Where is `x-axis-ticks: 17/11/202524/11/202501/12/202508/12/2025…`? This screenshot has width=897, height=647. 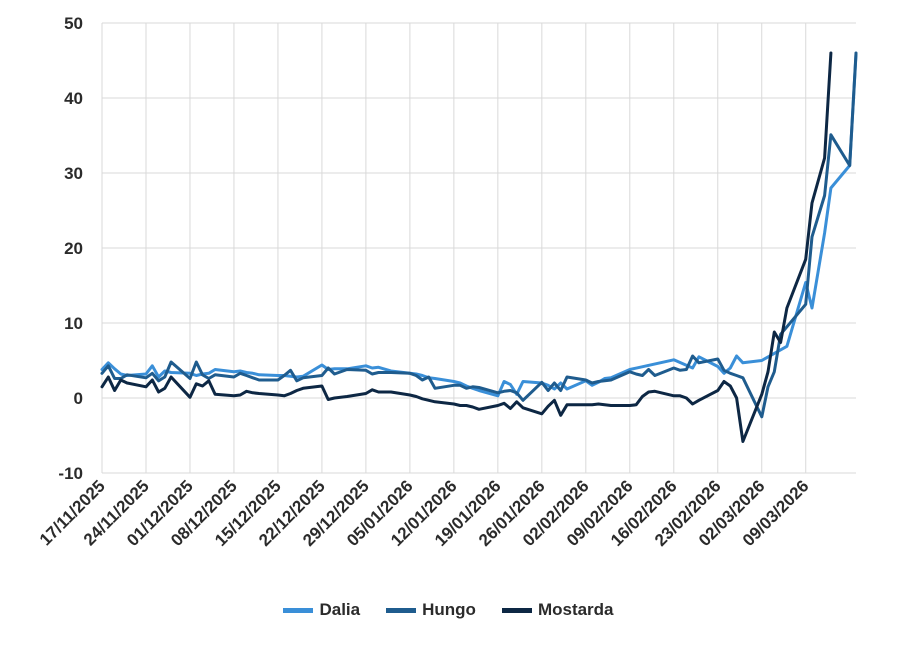
x-axis-ticks: 17/11/202524/11/202501/12/202508/12/2025… is located at coordinates (424, 513).